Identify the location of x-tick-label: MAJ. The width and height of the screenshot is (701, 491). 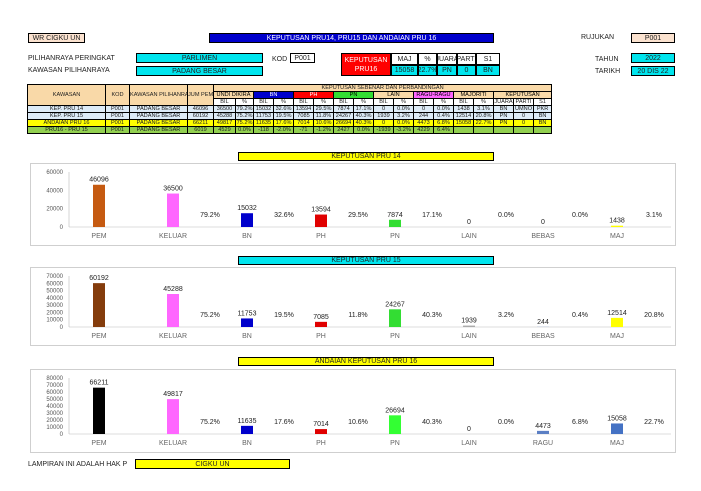
(617, 236).